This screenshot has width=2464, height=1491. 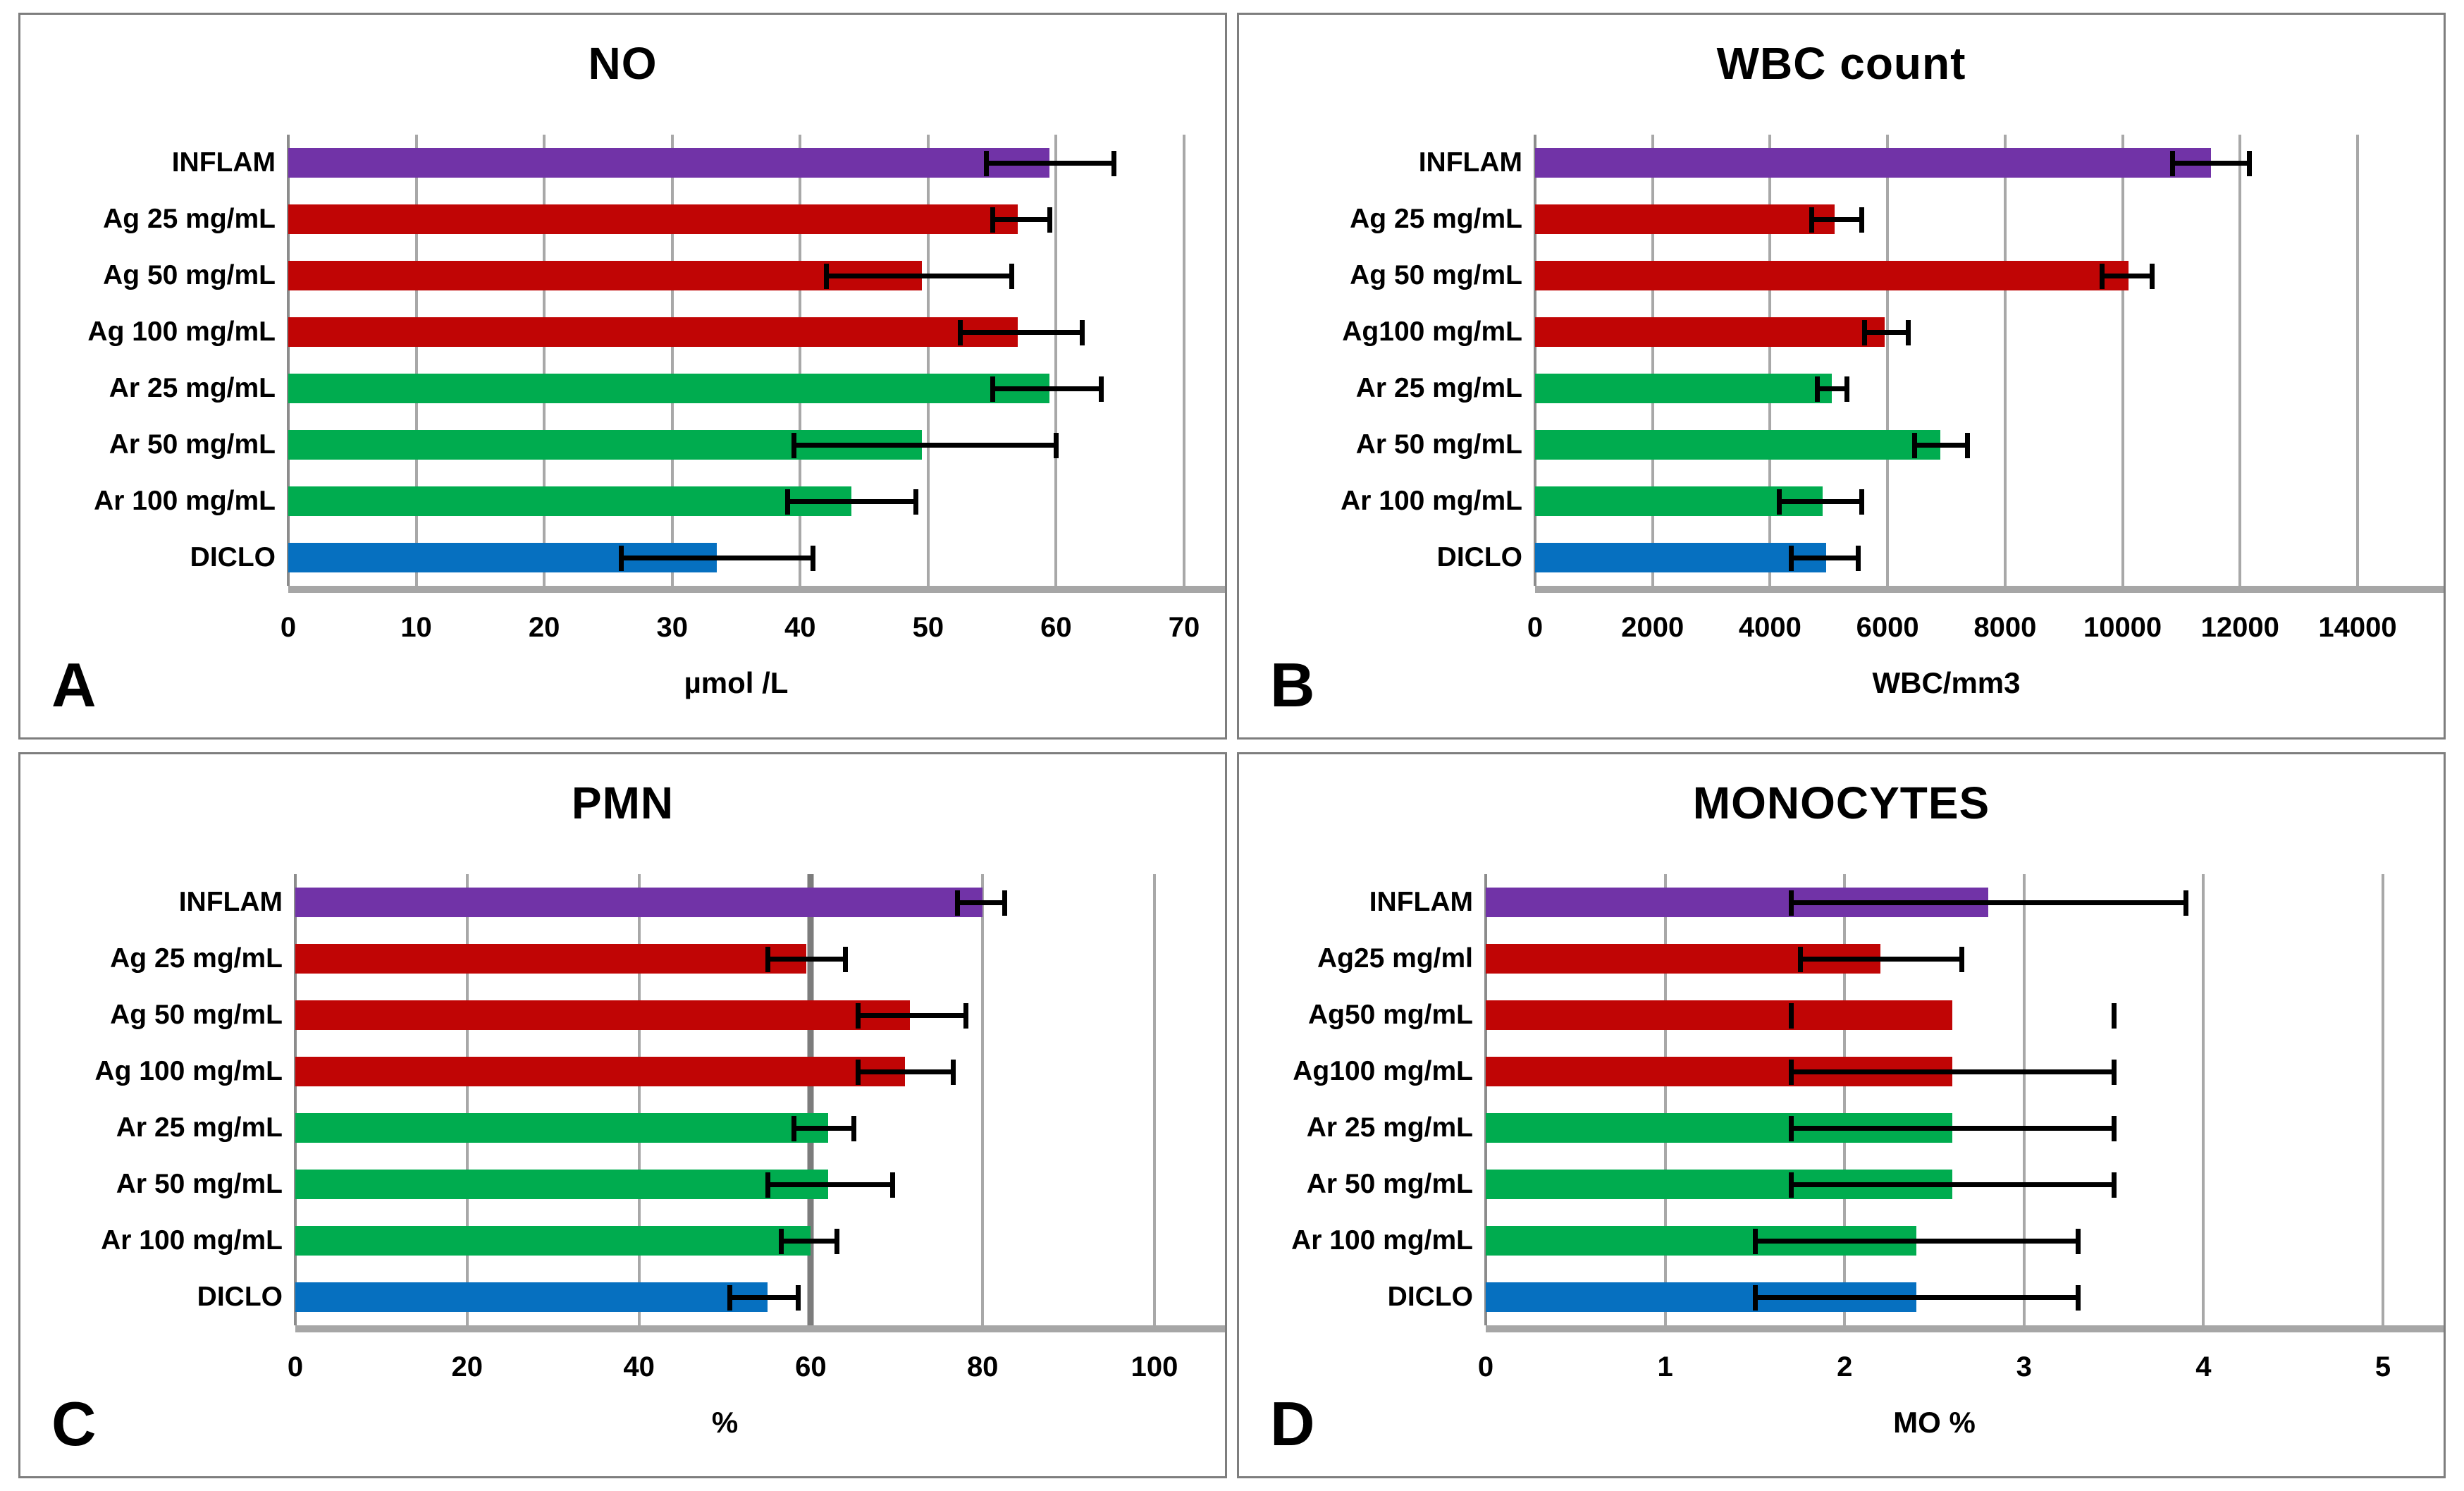 I want to click on category-label: Ar 100 mg/mL, so click(x=192, y=1241).